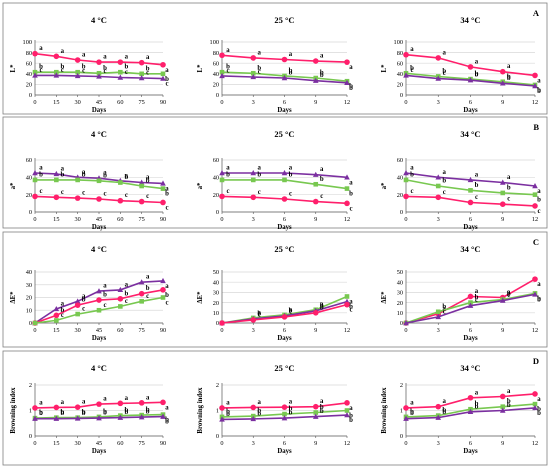 This screenshot has height=468, width=550. I want to click on x-tick-label: 15, so click(56, 330).